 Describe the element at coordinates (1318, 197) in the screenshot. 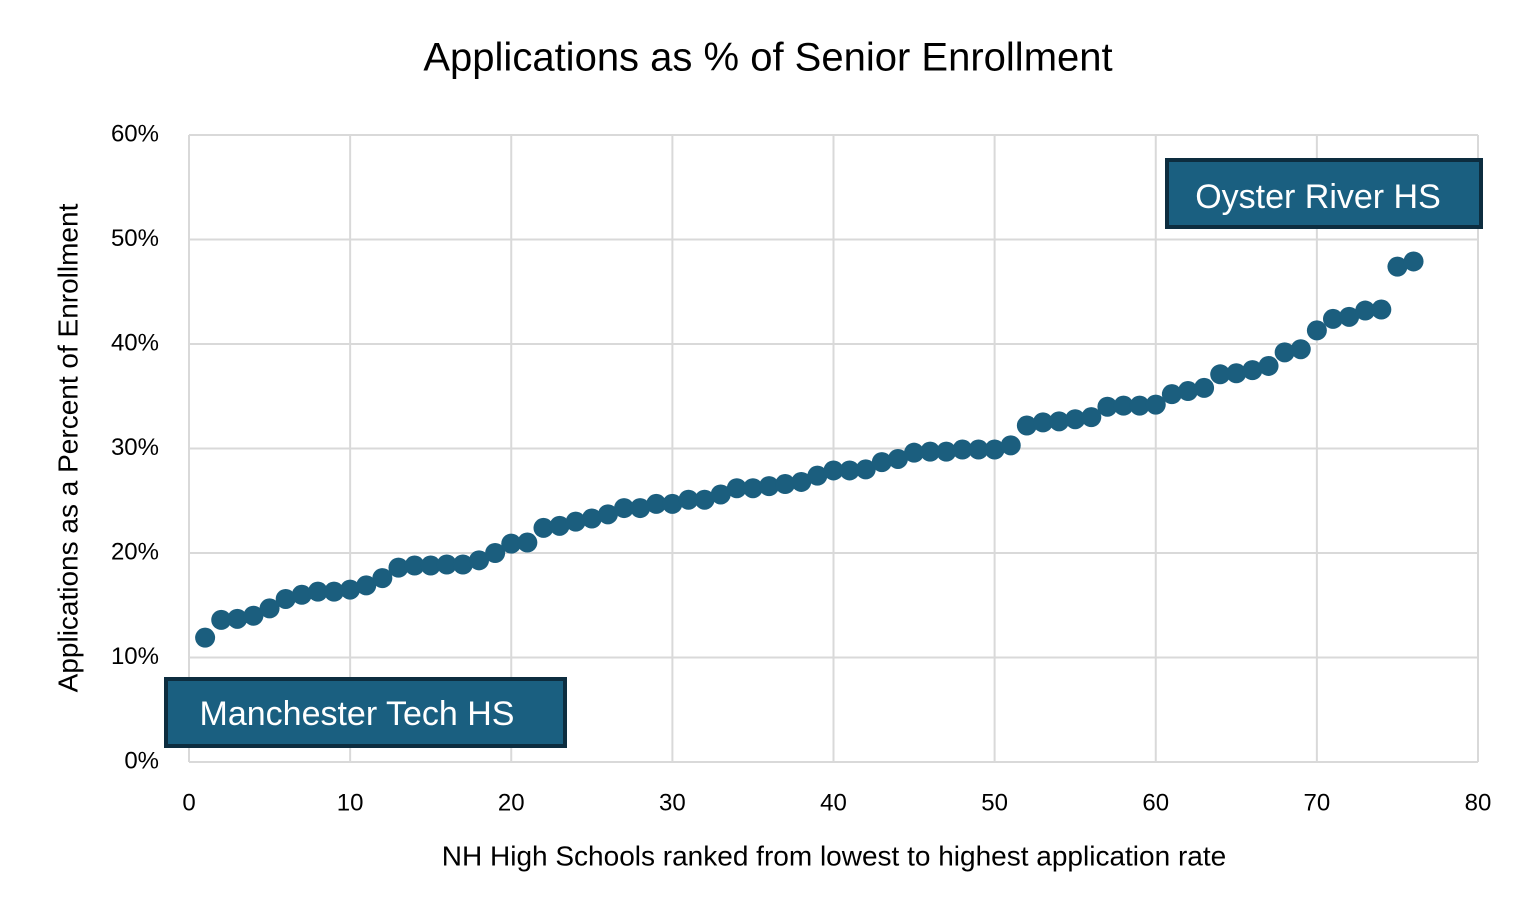

I see `annotation-text: Oyster River HS` at that location.